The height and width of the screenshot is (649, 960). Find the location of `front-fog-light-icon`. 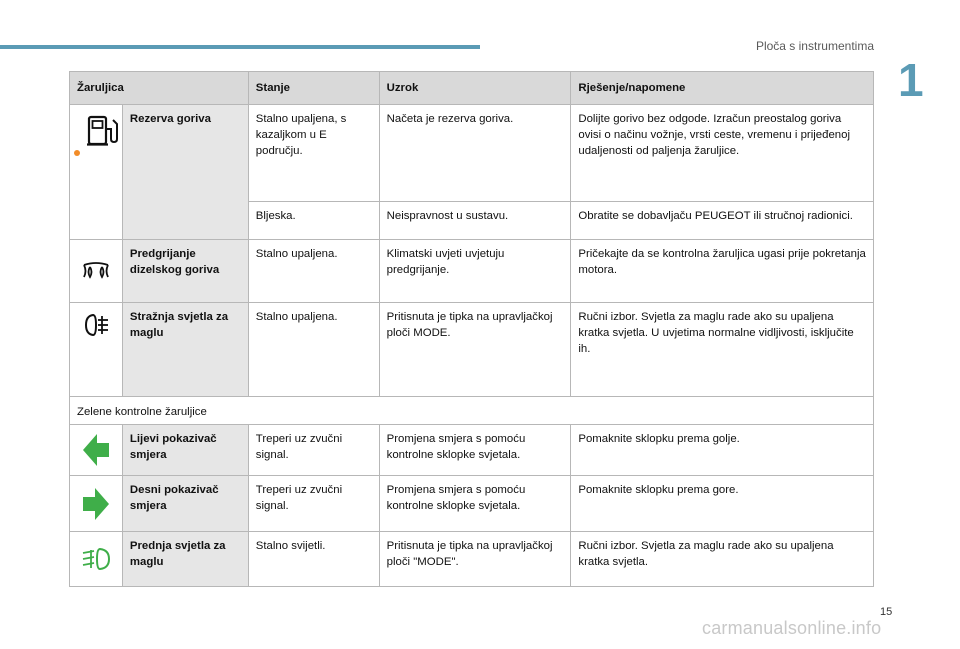

front-fog-light-icon is located at coordinates (96, 559).